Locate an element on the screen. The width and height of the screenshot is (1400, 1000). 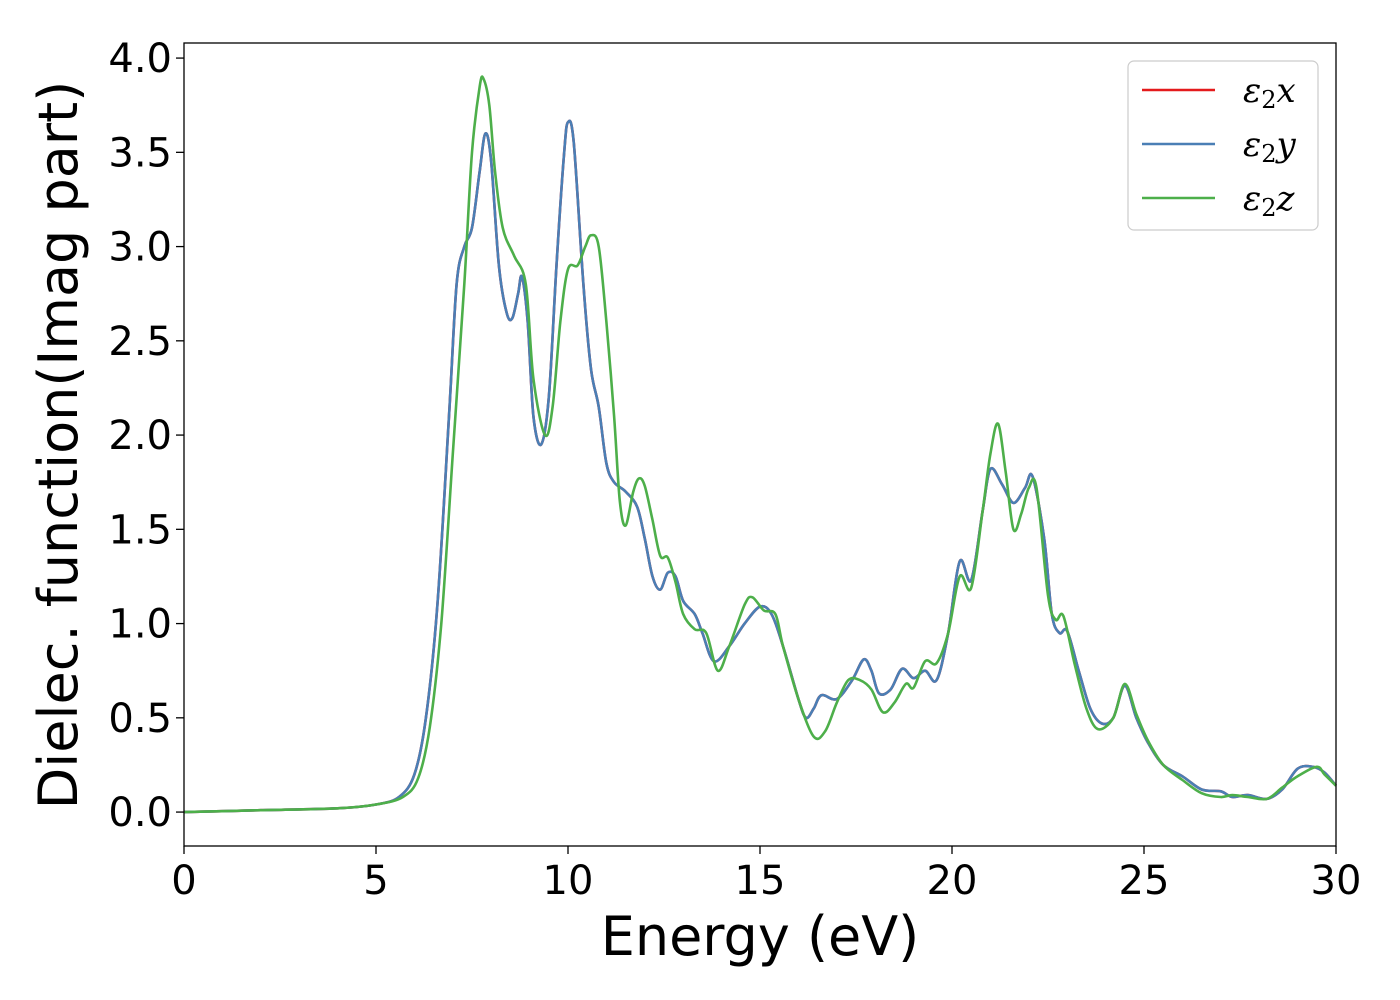
x-axis-title: Energy (eV) is located at coordinates (760, 936).